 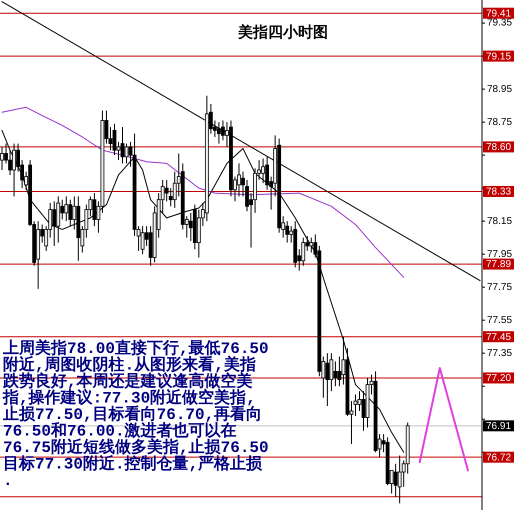 What do you see at coordinates (499, 337) in the screenshot?
I see `ref-line-label: 77.45` at bounding box center [499, 337].